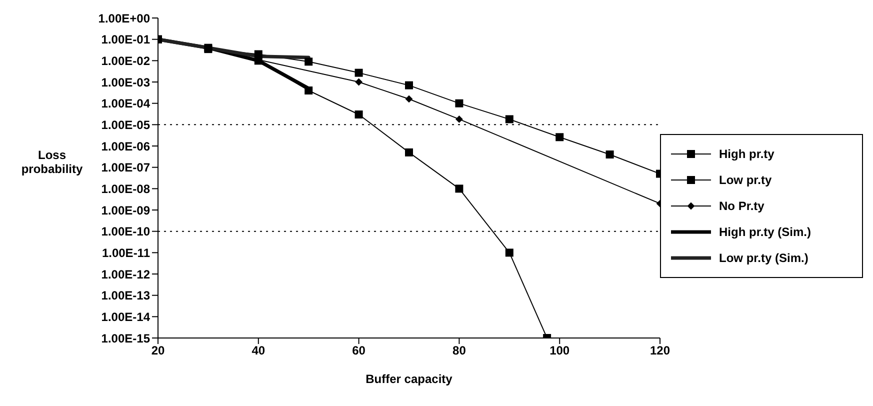  Describe the element at coordinates (660, 351) in the screenshot. I see `x-tick-label: 120` at that location.